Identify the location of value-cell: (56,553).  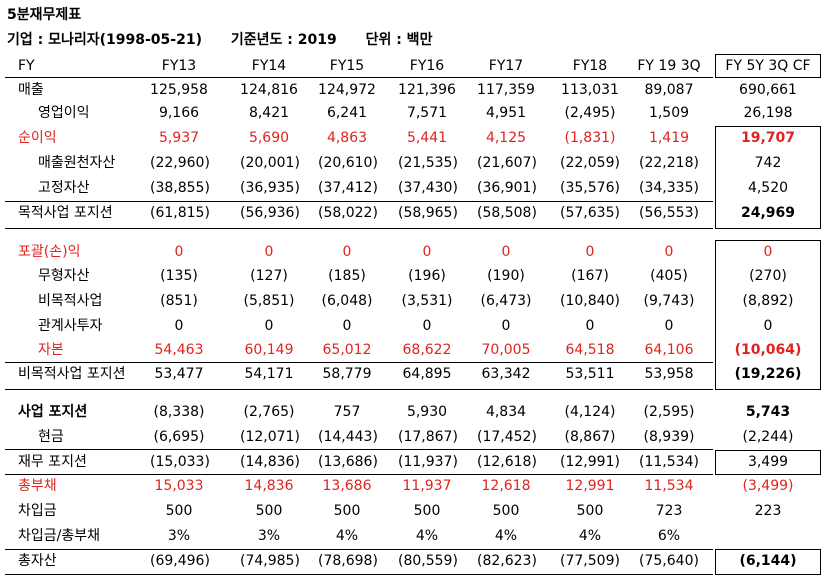
(669, 213).